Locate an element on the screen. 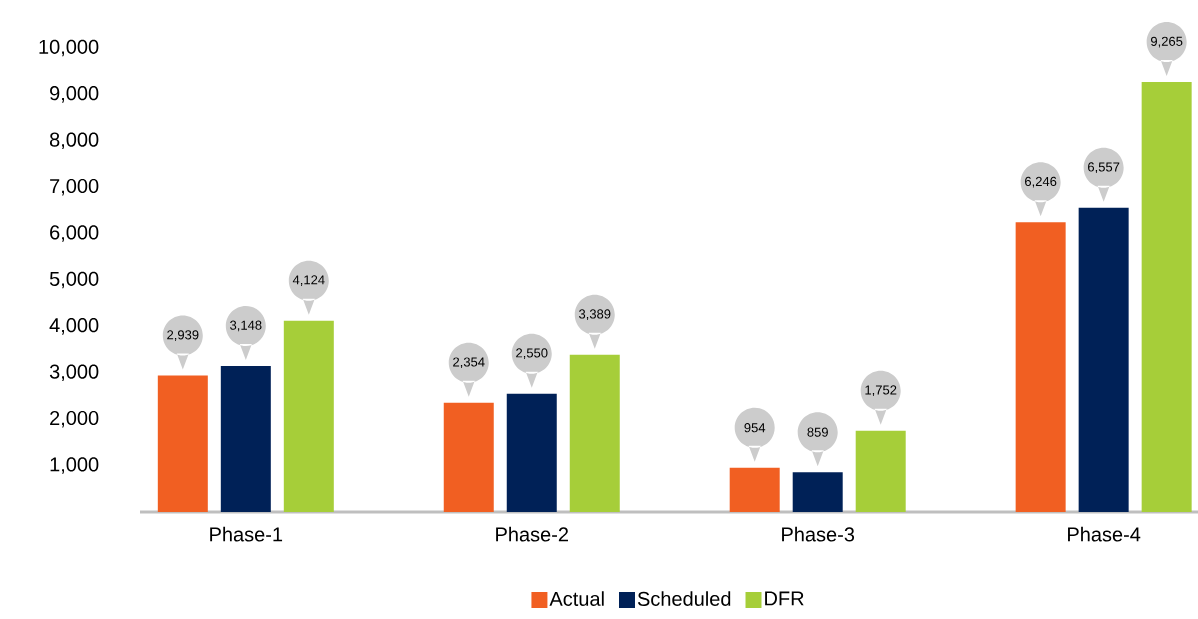 This screenshot has width=1198, height=619. y-tick-label: 4,000 is located at coordinates (74, 326).